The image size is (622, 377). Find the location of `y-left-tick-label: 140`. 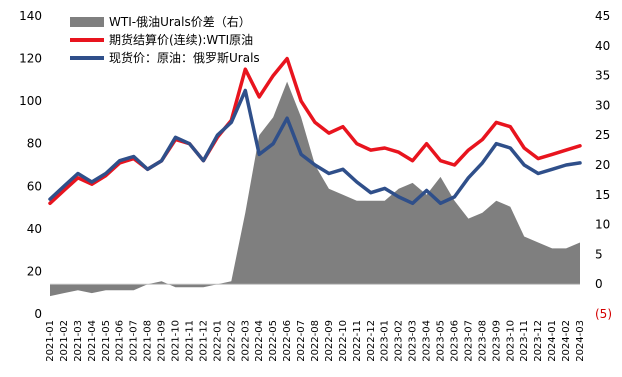

y-left-tick-label: 140 is located at coordinates (30, 16).